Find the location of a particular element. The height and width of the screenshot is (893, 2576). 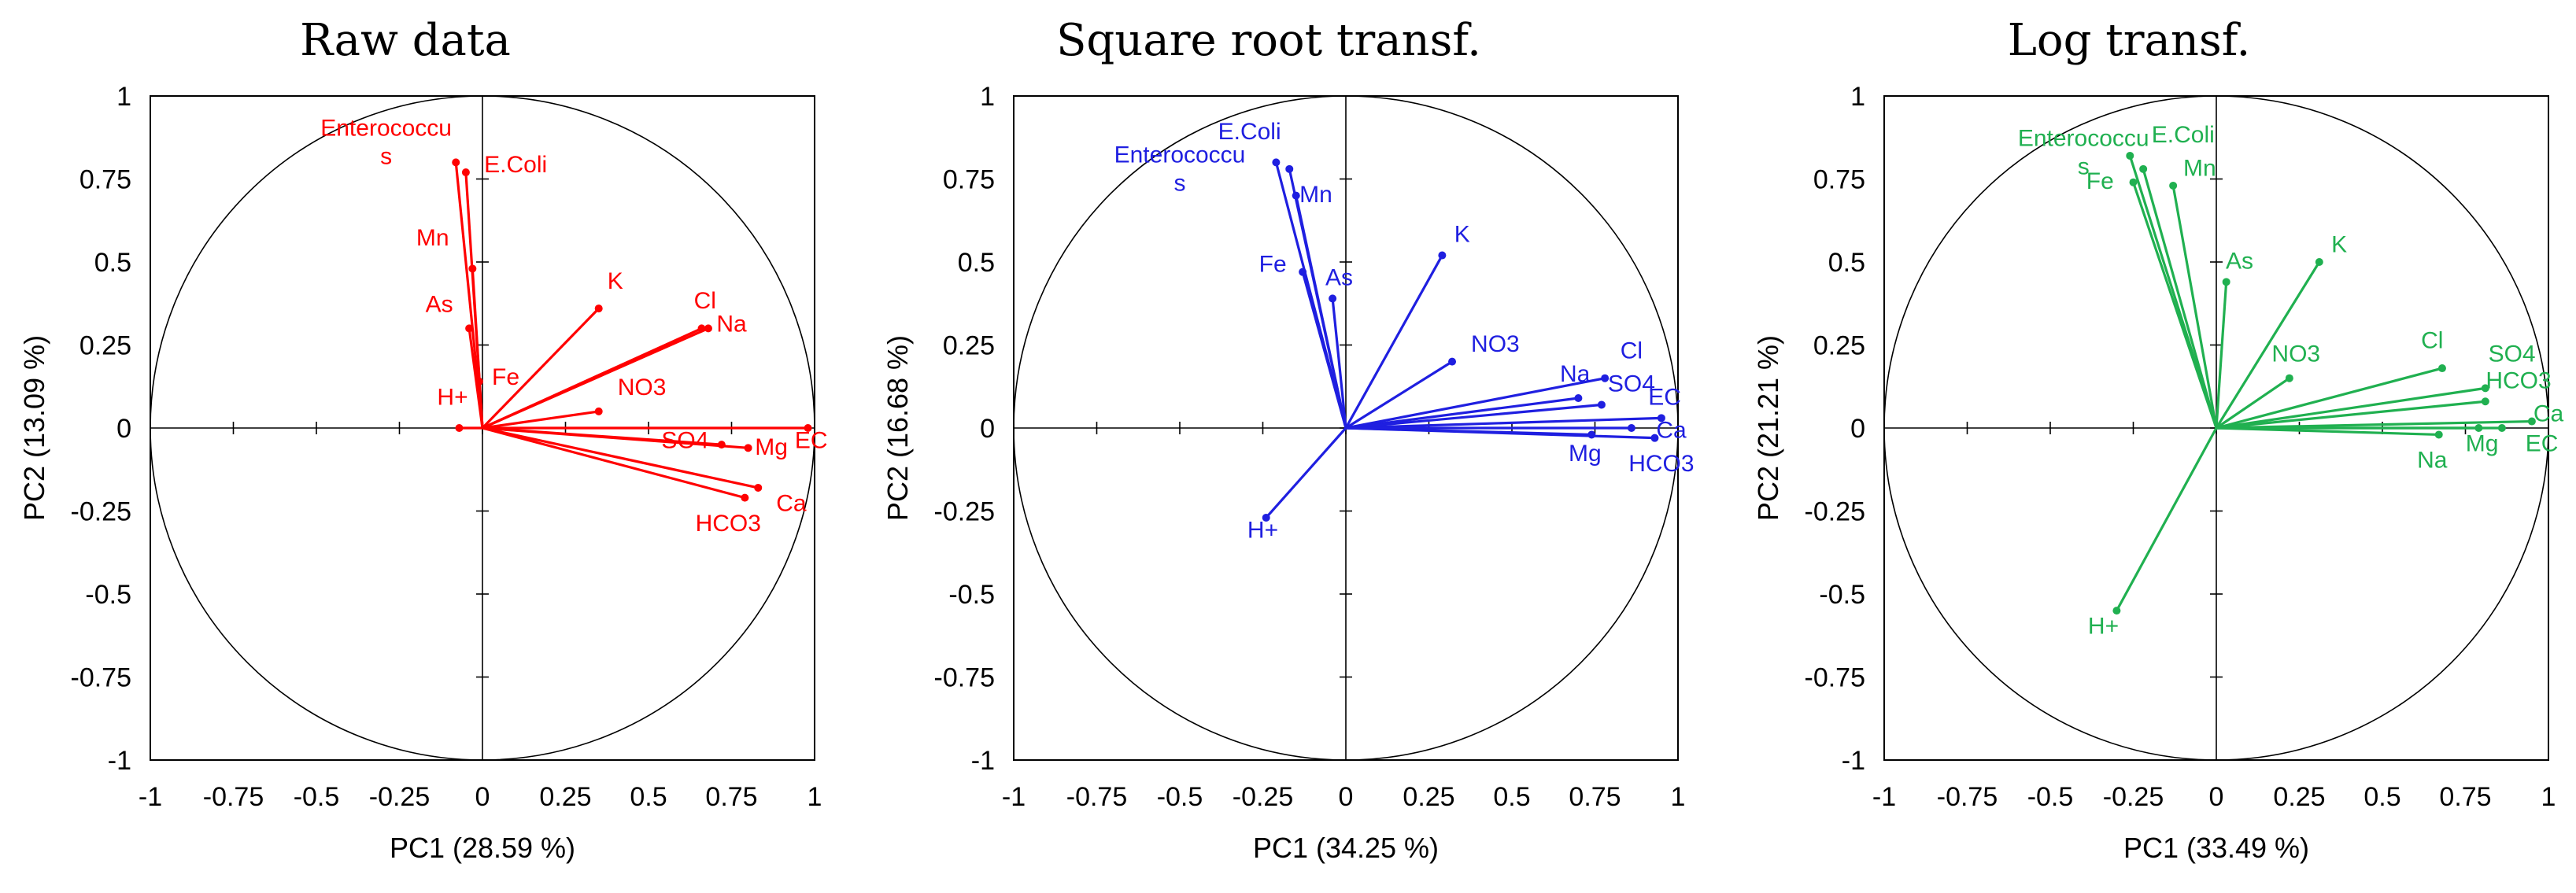

x-tick-label: -1 is located at coordinates (1014, 797).